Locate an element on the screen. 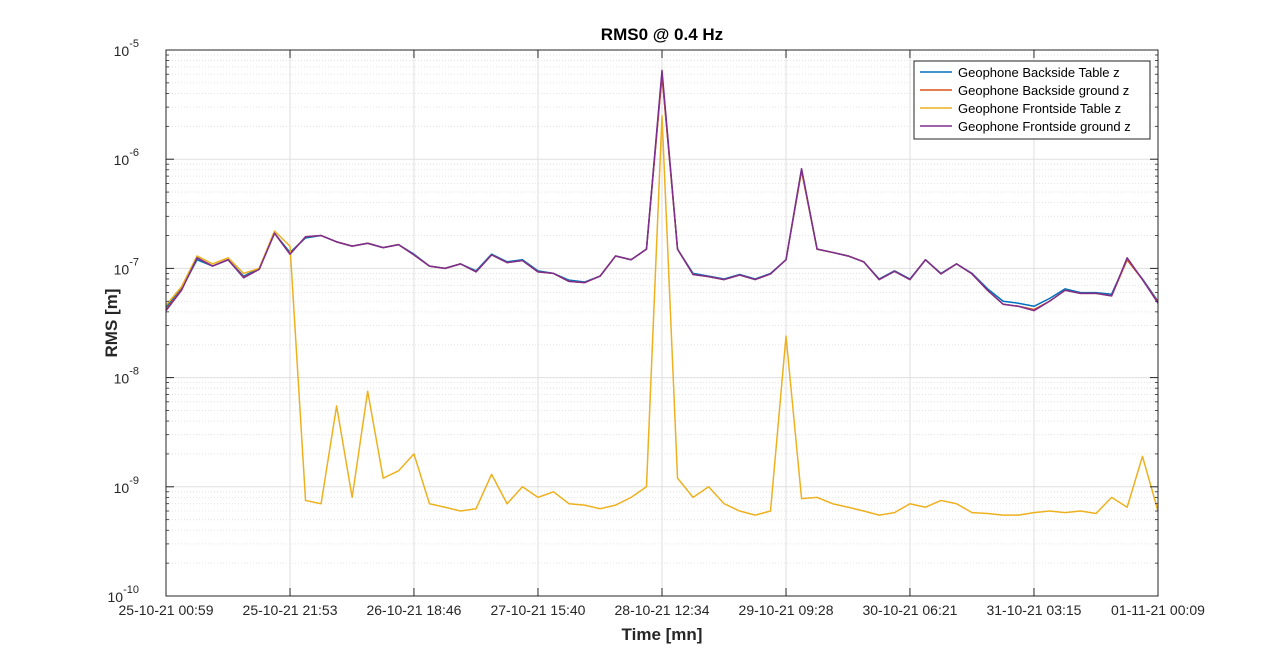  y-tick-label: 10⁻⁹ is located at coordinates (126, 485).